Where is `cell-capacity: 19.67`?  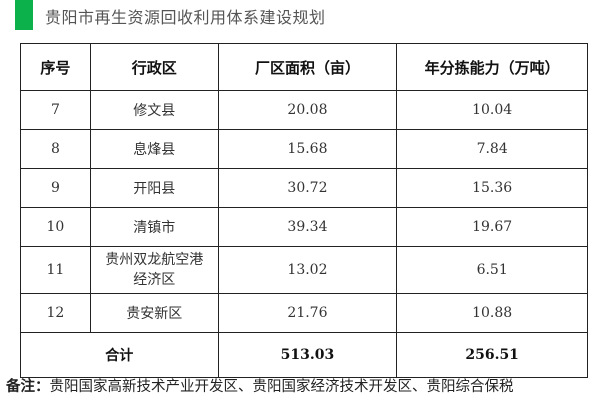 cell-capacity: 19.67 is located at coordinates (492, 227).